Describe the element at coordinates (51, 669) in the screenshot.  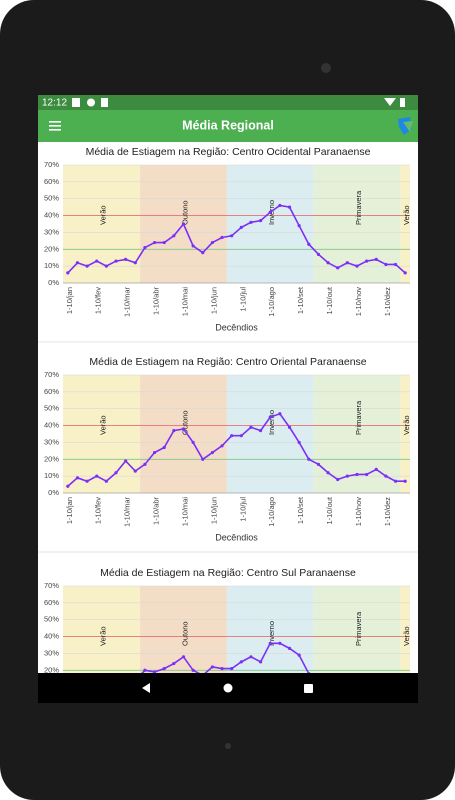
I see `y-tick-label: 20%` at that location.